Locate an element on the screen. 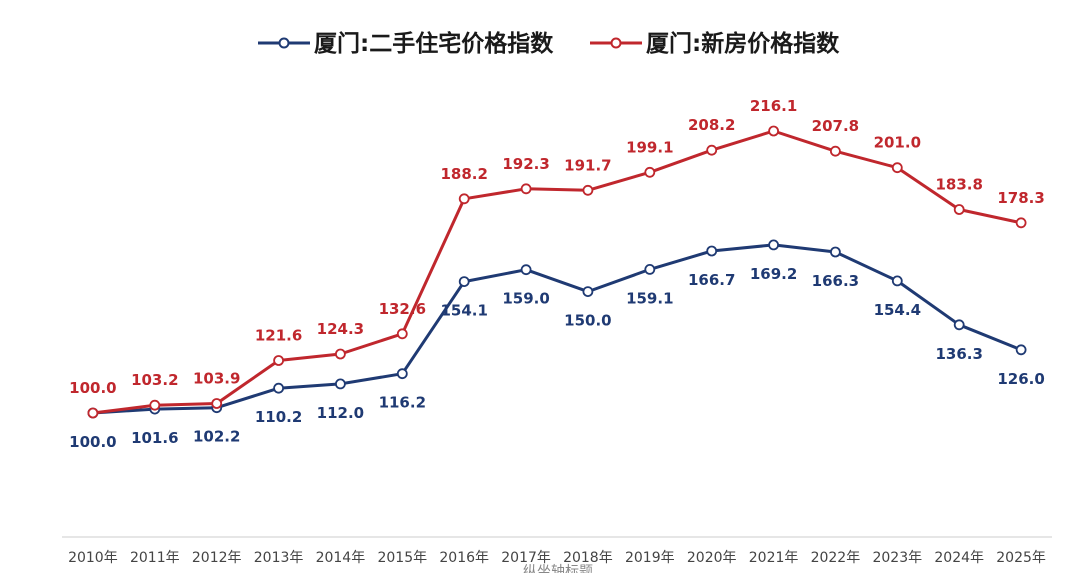 The width and height of the screenshot is (1080, 573). data-label: 208.2 is located at coordinates (711, 125).